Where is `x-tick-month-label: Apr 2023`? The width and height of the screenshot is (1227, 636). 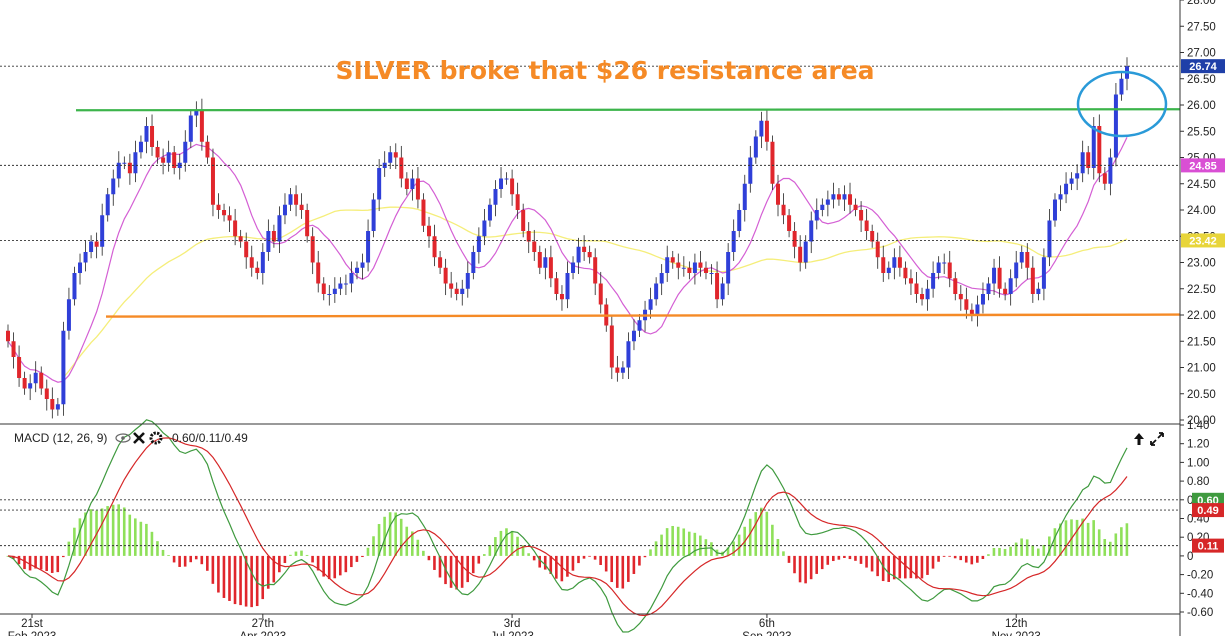
x-tick-month-label: Apr 2023 is located at coordinates (262, 633).